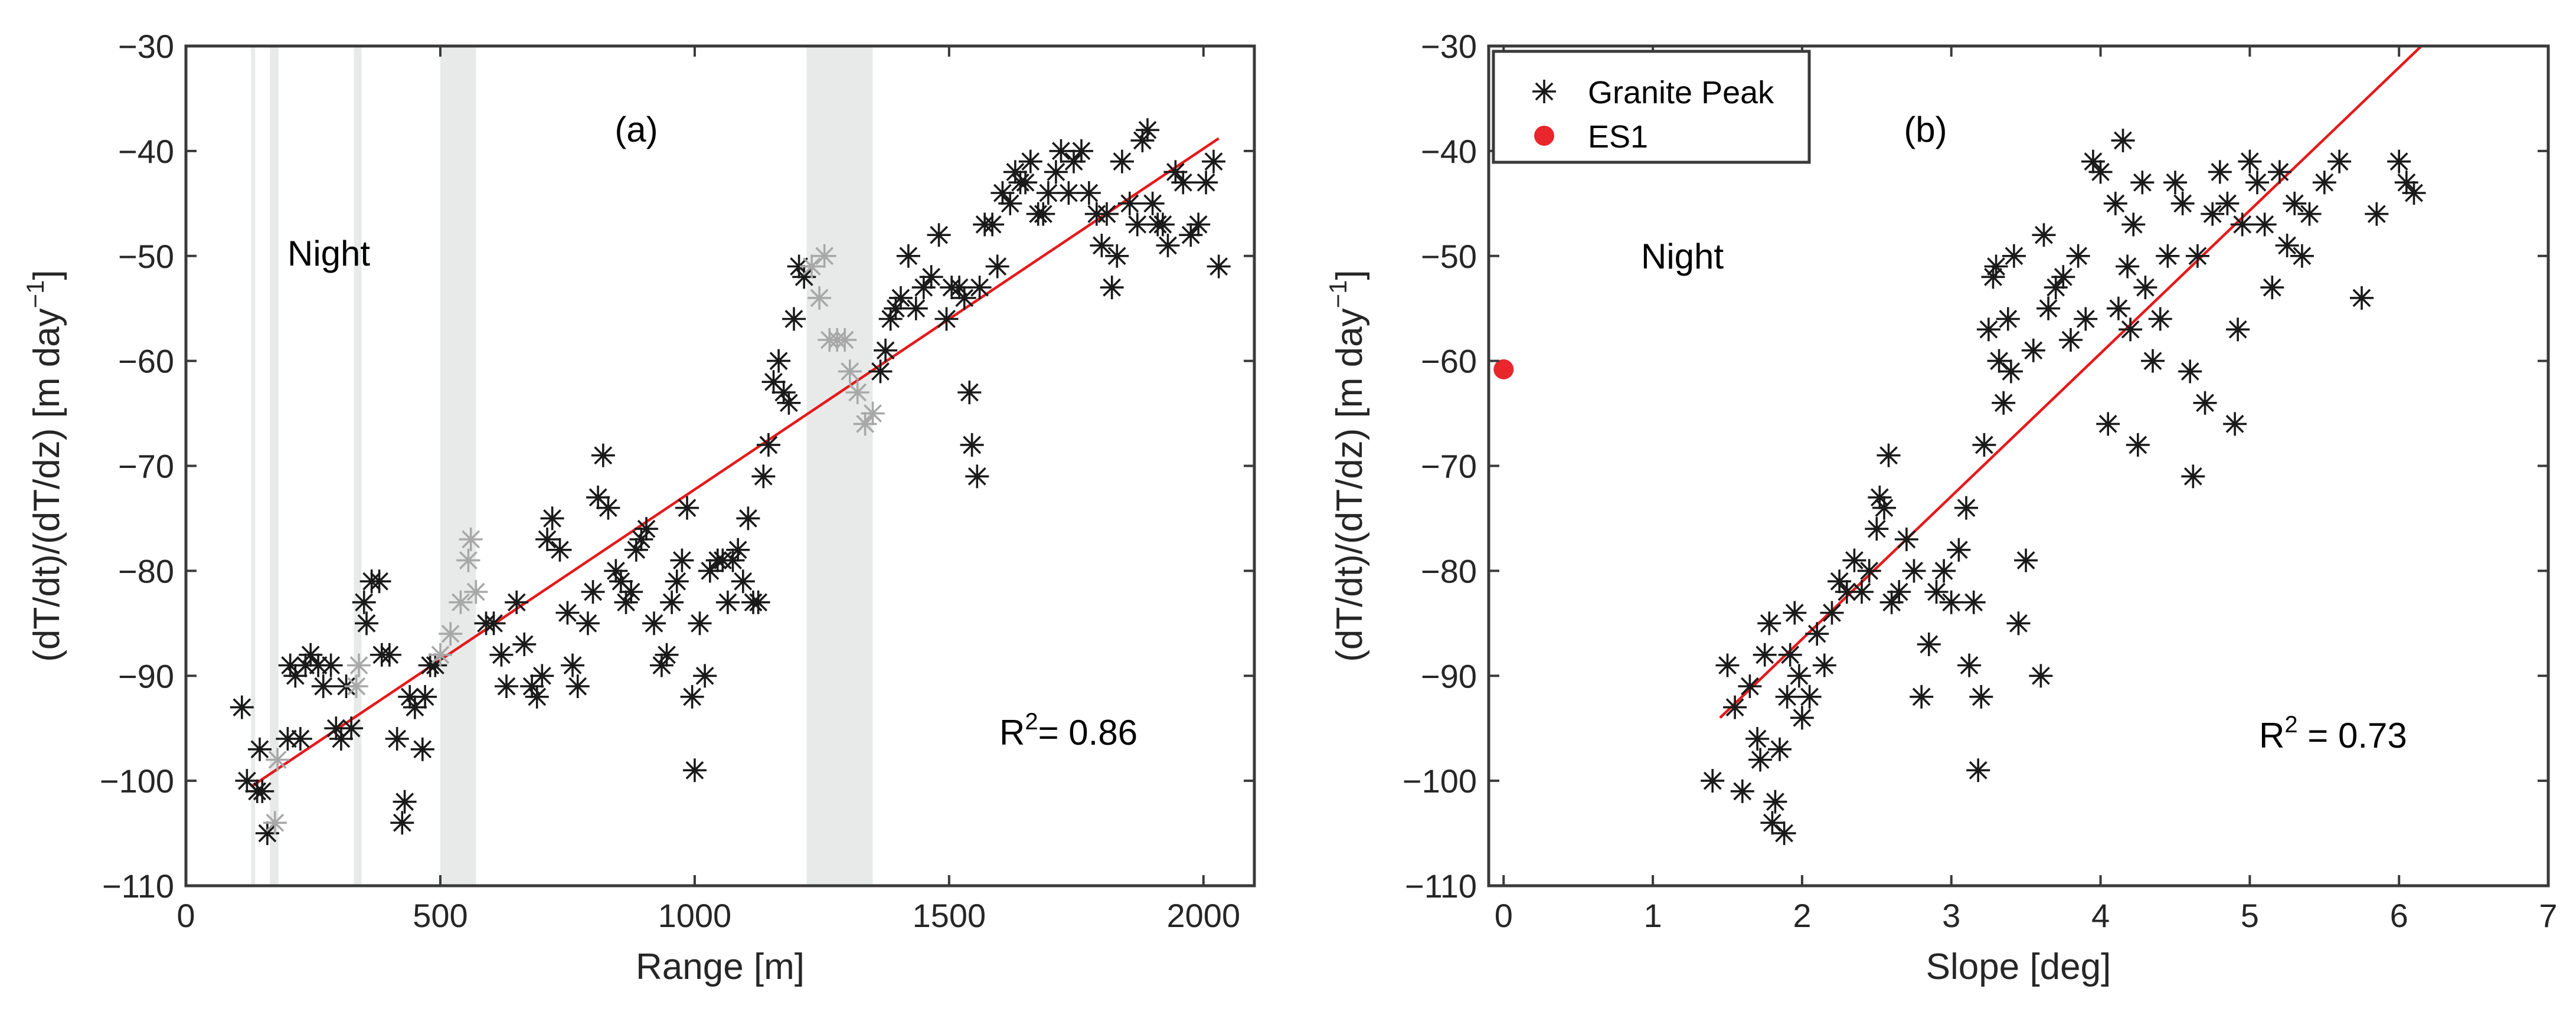 This screenshot has height=1025, width=2576. Describe the element at coordinates (1951, 915) in the screenshot. I see `x-tick-label: 3` at that location.